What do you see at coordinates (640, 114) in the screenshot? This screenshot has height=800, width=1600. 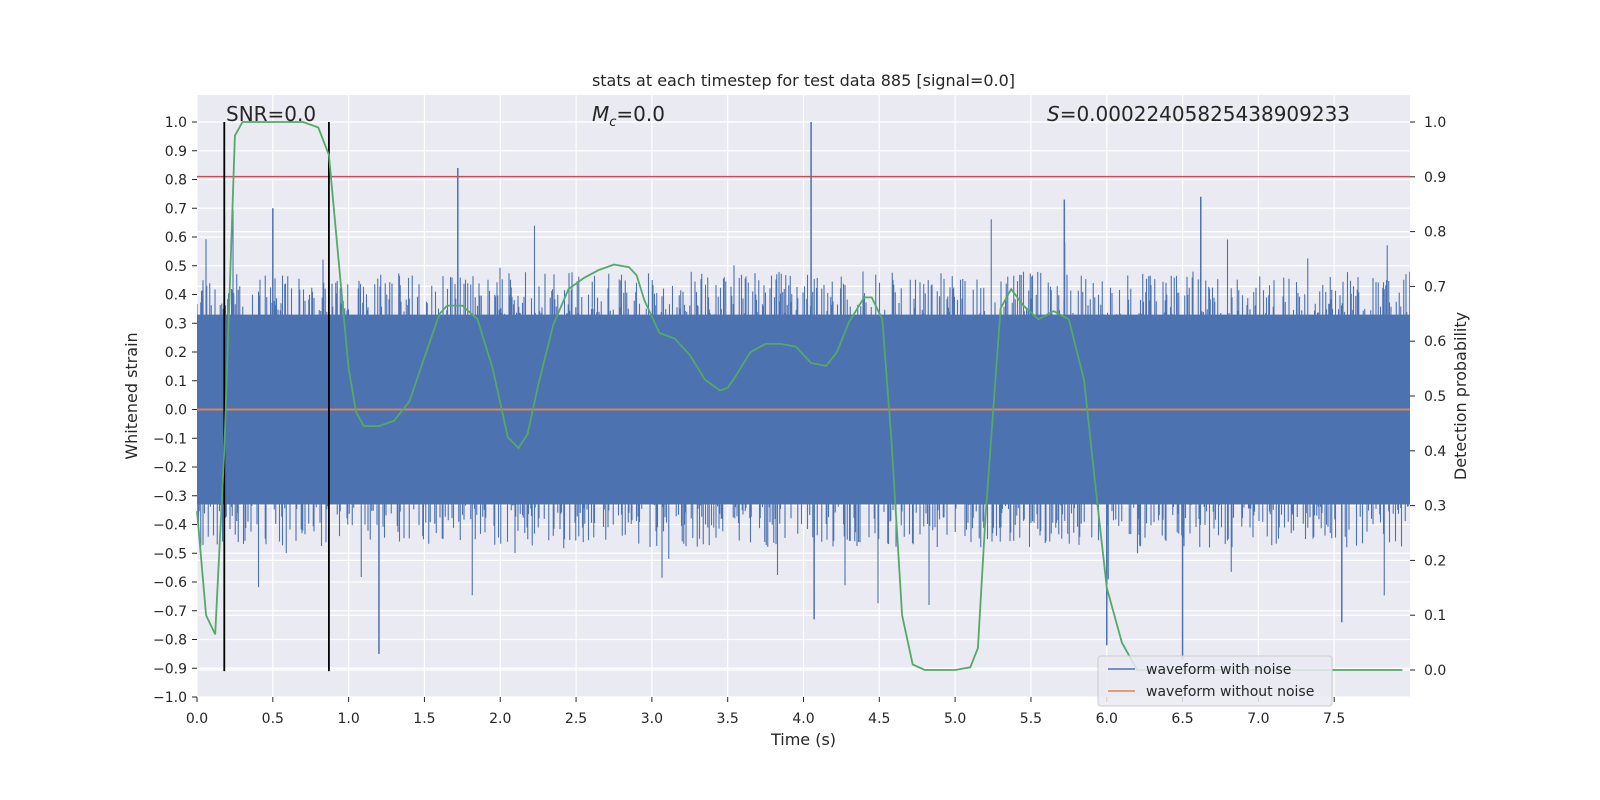 I see `mc-value: =0.0` at bounding box center [640, 114].